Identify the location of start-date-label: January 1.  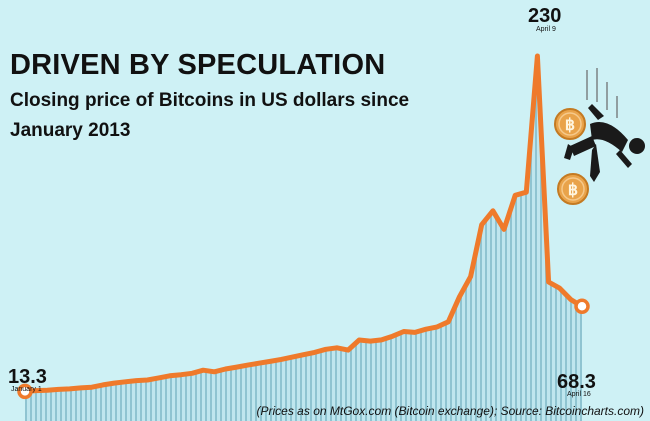
(26, 389).